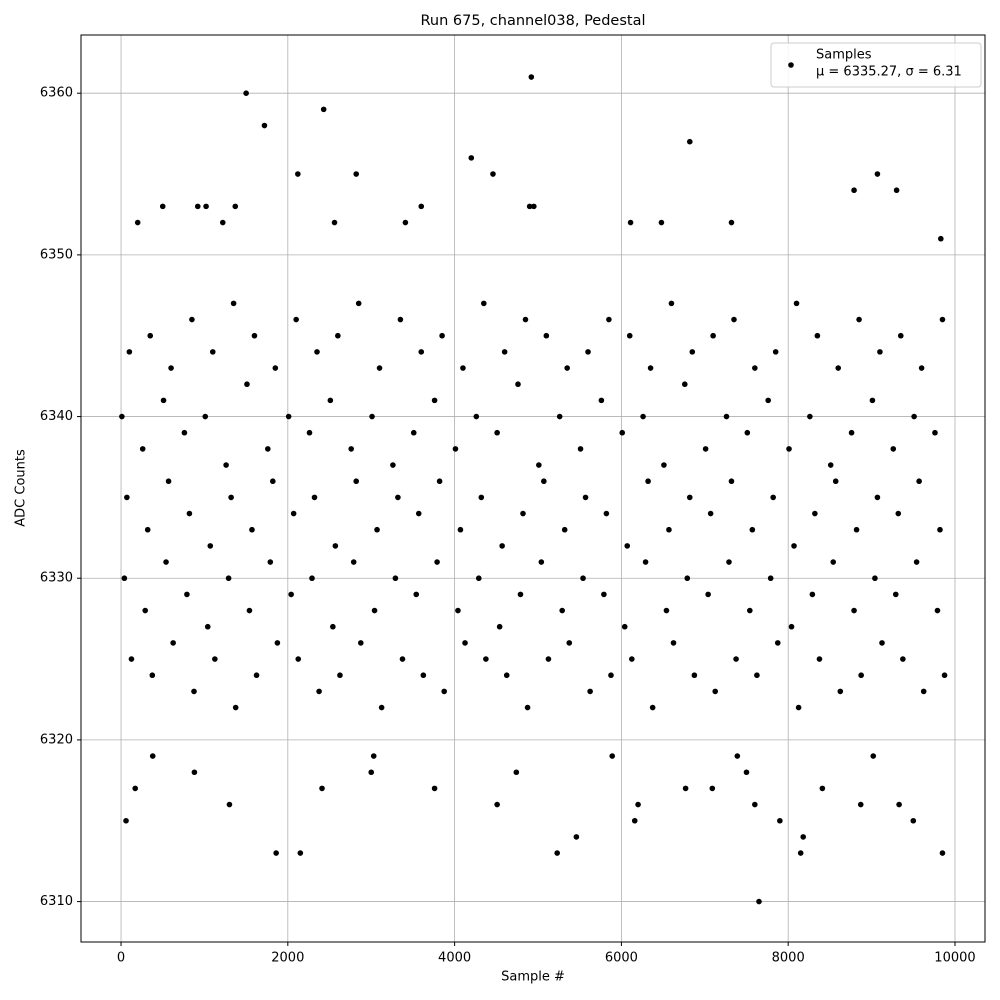  Describe the element at coordinates (56, 739) in the screenshot. I see `y-tick-label: 6320` at that location.